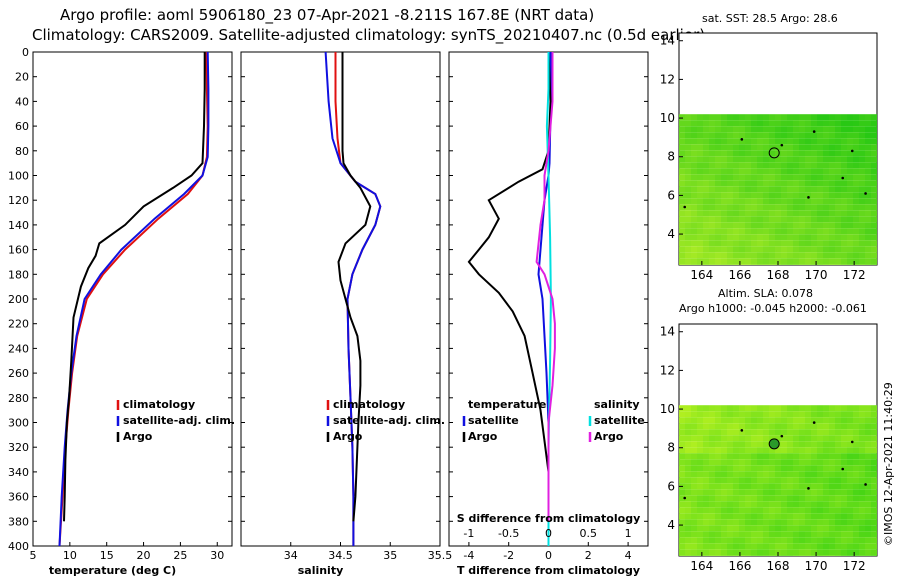 Image resolution: width=900 pixels, height=580 pixels. Describe the element at coordinates (508, 533) in the screenshot. I see `x-top-tick-label: -0.5` at that location.